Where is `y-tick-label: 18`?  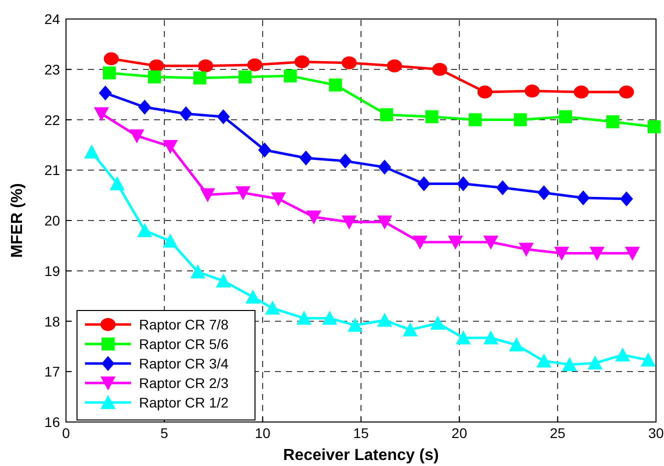
y-tick-label: 18 is located at coordinates (52, 321).